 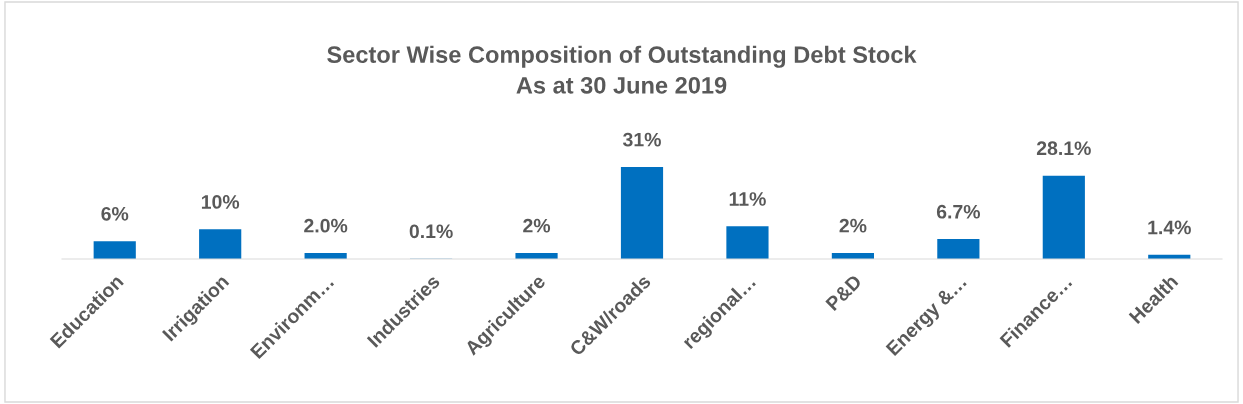 I want to click on data-label: 6%, so click(x=115, y=213).